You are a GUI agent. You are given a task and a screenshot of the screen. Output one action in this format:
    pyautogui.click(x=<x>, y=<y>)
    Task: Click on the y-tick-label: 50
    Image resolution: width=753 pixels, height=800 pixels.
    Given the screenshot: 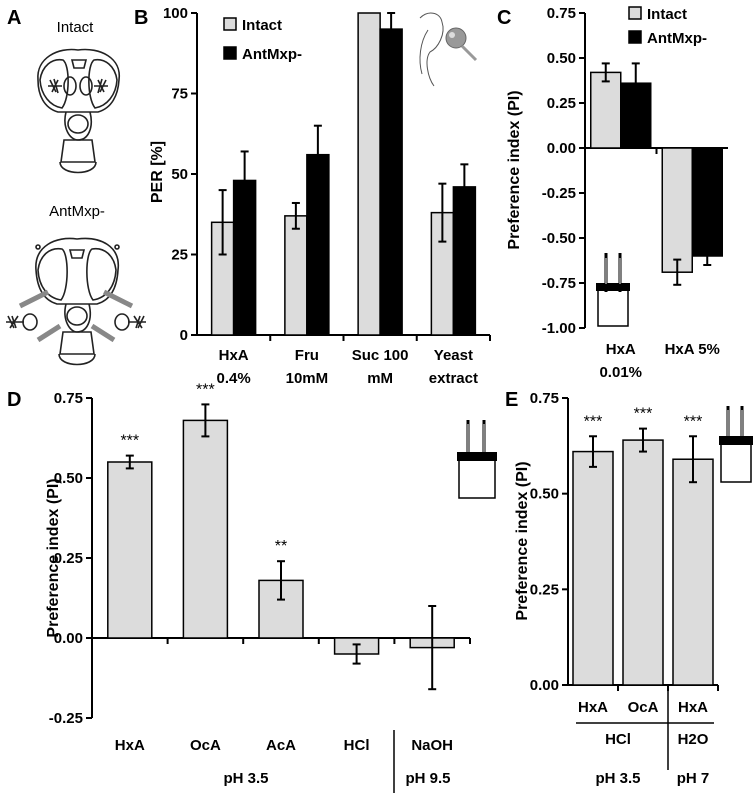 What is the action you would take?
    pyautogui.click(x=179, y=174)
    